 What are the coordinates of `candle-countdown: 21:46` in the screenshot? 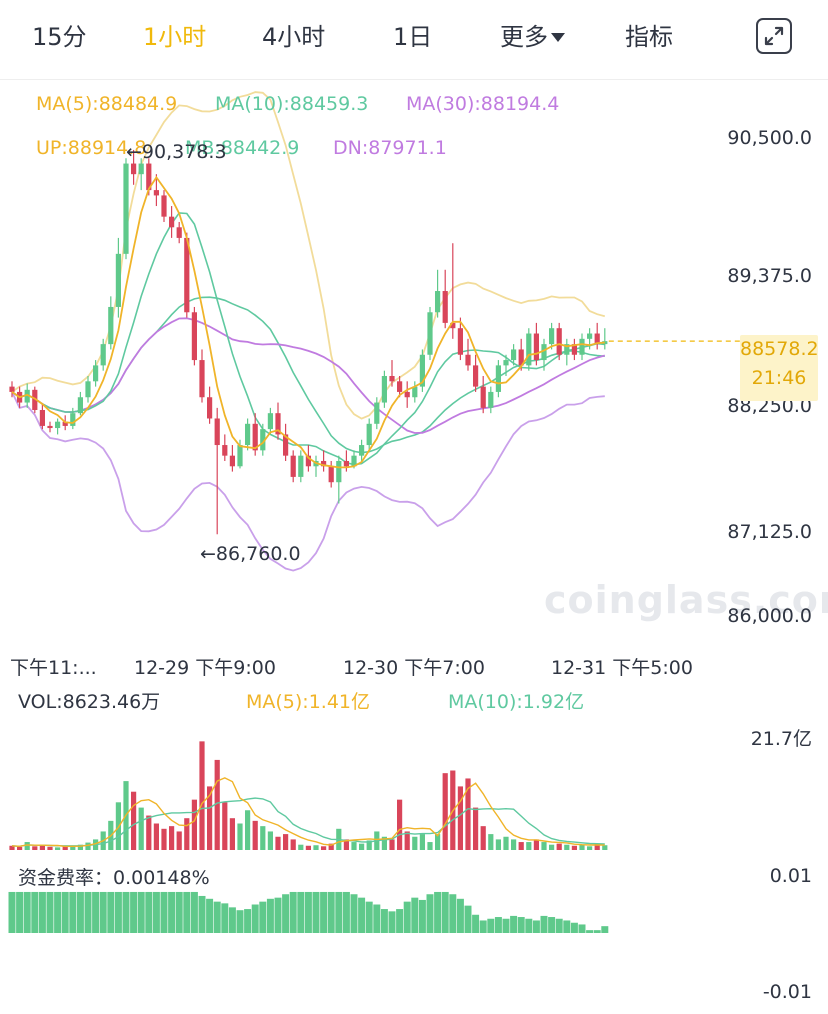 It's located at (779, 378).